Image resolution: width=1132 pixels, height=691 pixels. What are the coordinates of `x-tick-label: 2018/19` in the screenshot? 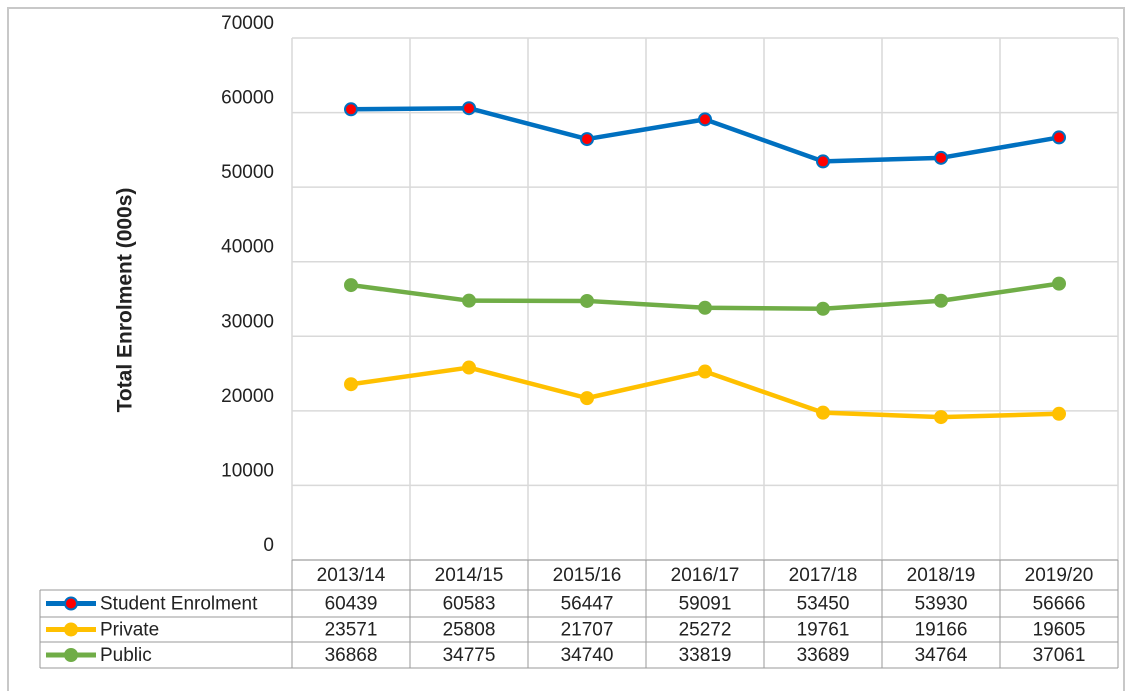 It's located at (941, 575).